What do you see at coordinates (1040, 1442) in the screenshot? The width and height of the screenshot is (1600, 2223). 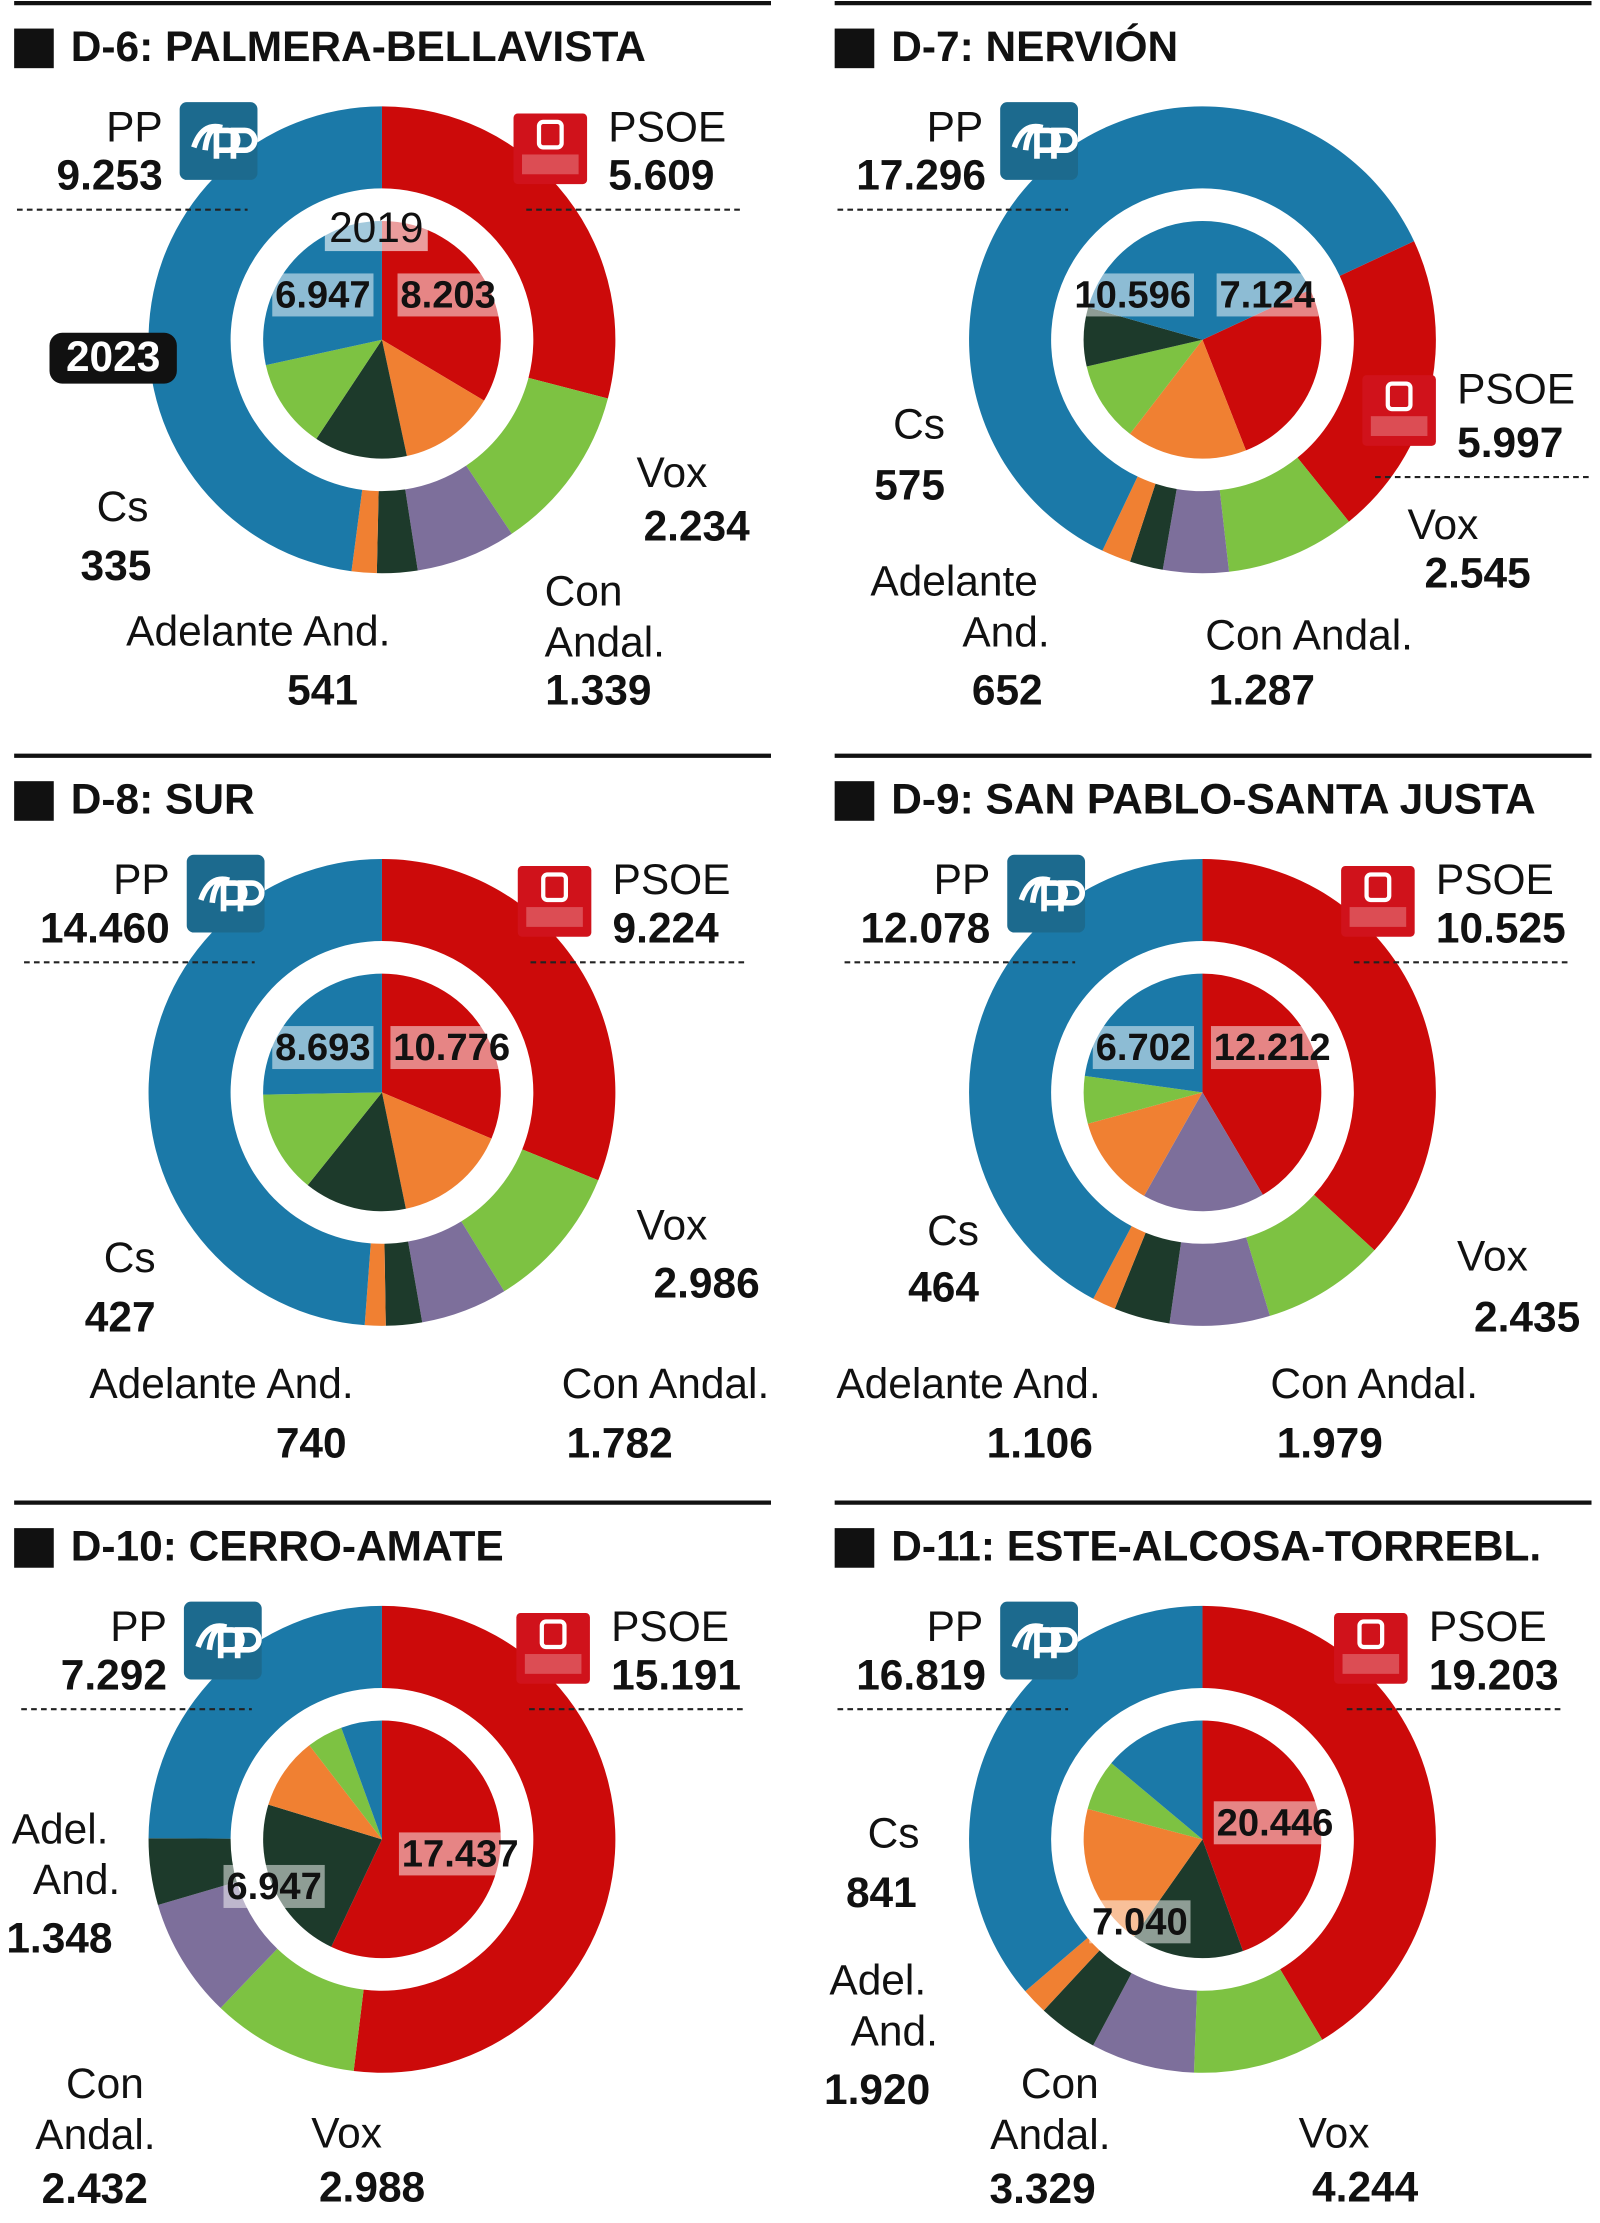 I see `value-label: 1.106` at bounding box center [1040, 1442].